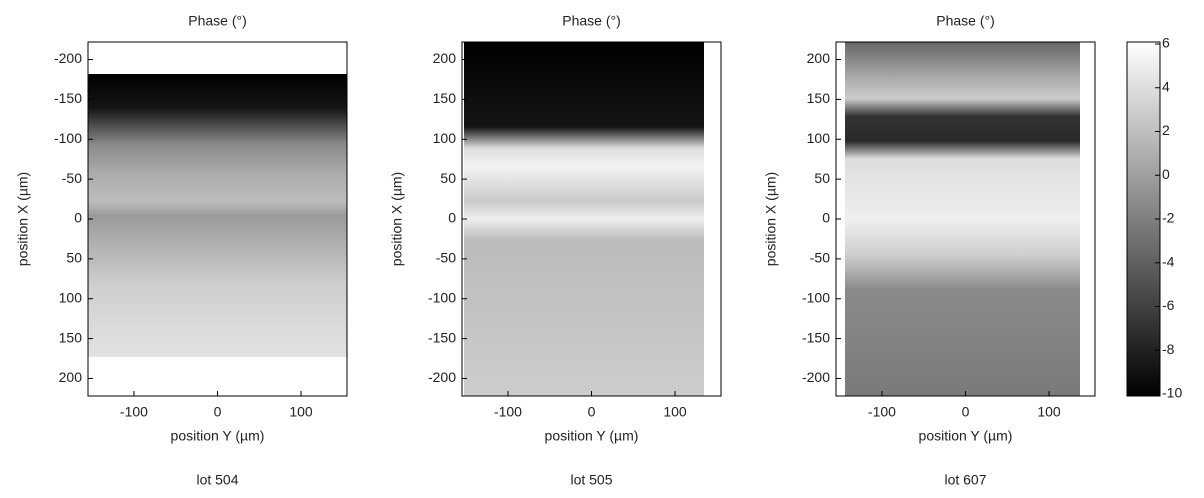 The image size is (1204, 498). What do you see at coordinates (1168, 218) in the screenshot?
I see `colorbar-tick-label: -2` at bounding box center [1168, 218].